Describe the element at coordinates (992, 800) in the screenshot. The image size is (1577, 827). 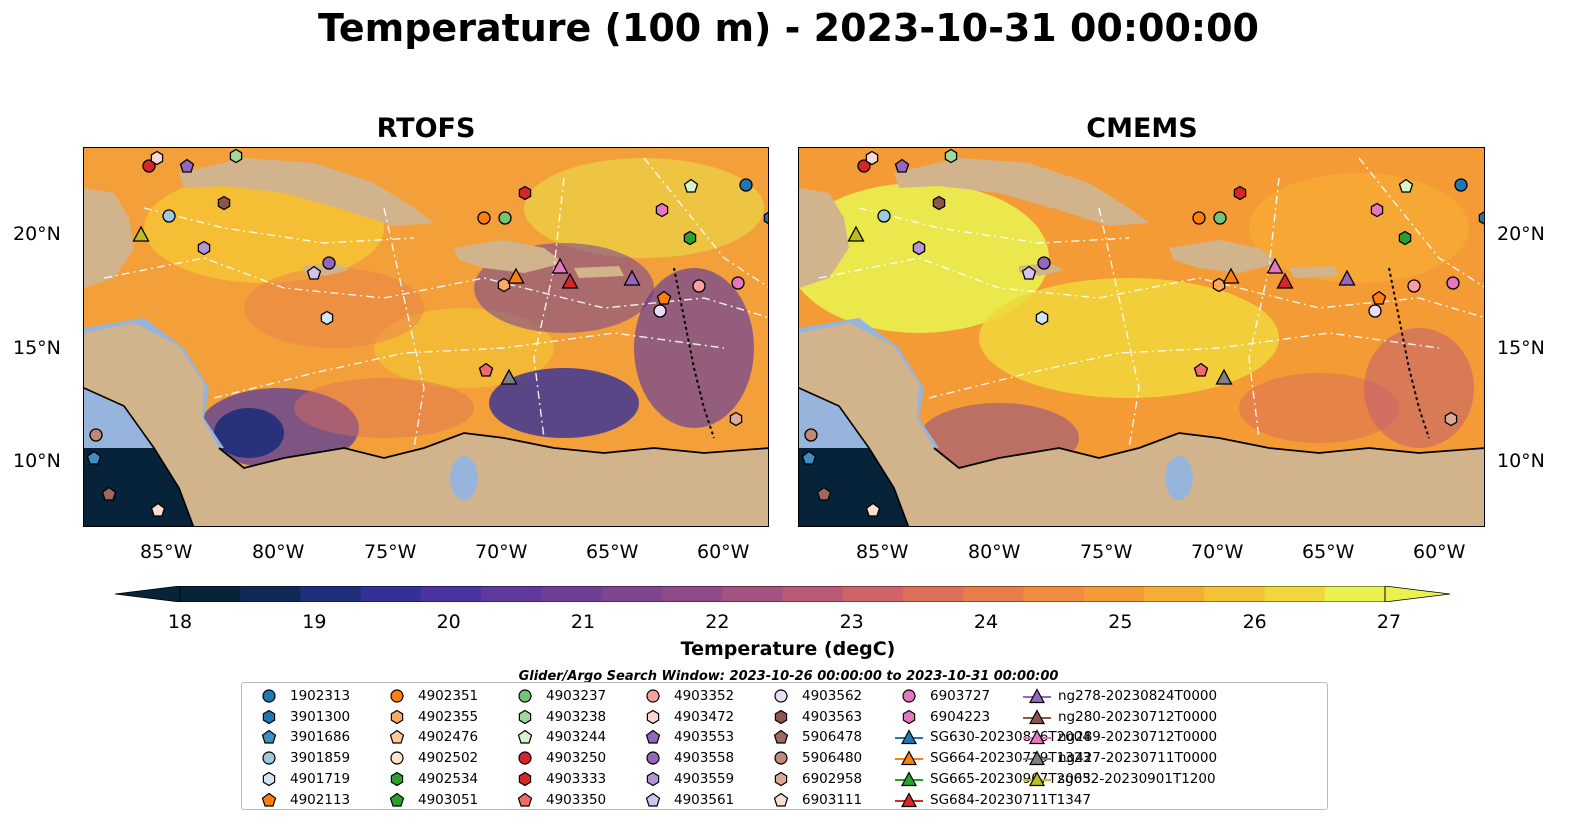
I see `legend-item: SG684-20230711T1347` at that location.